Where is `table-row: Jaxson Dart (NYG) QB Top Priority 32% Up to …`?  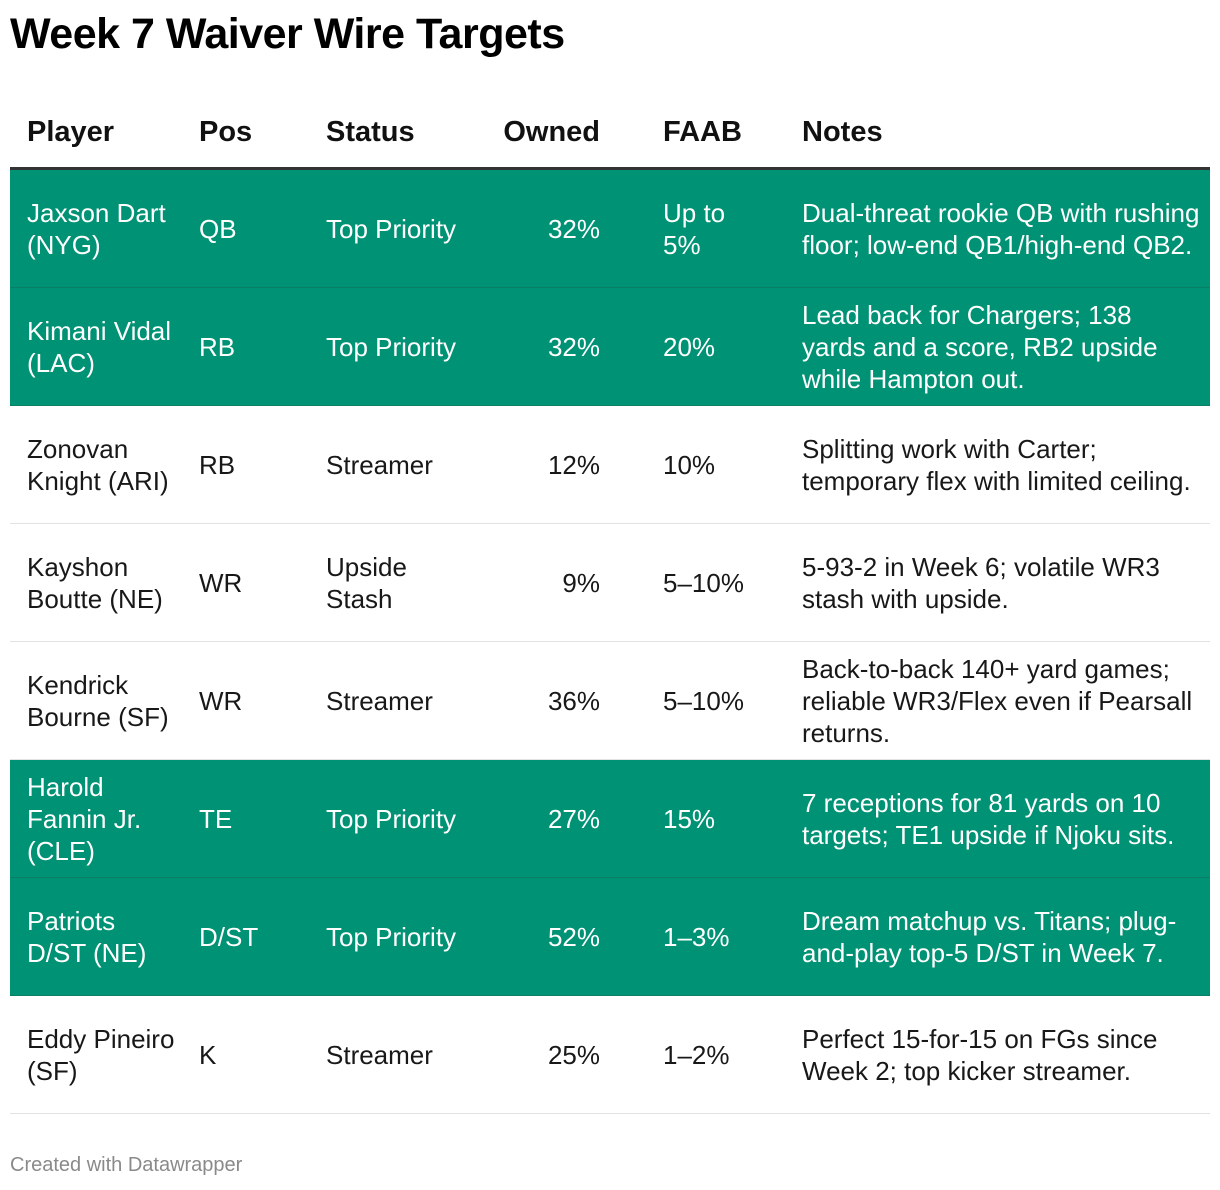 table-row: Jaxson Dart (NYG) QB Top Priority 32% Up to … is located at coordinates (610, 229).